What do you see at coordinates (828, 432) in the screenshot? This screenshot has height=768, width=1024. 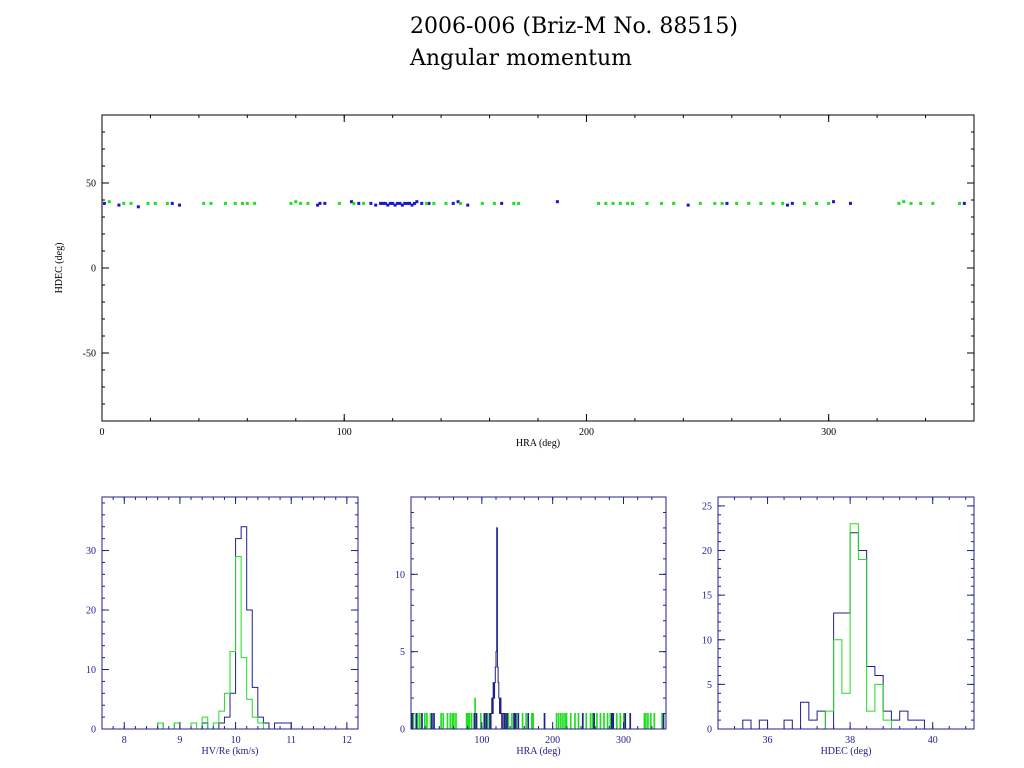 I see `x-tick-label: 300` at bounding box center [828, 432].